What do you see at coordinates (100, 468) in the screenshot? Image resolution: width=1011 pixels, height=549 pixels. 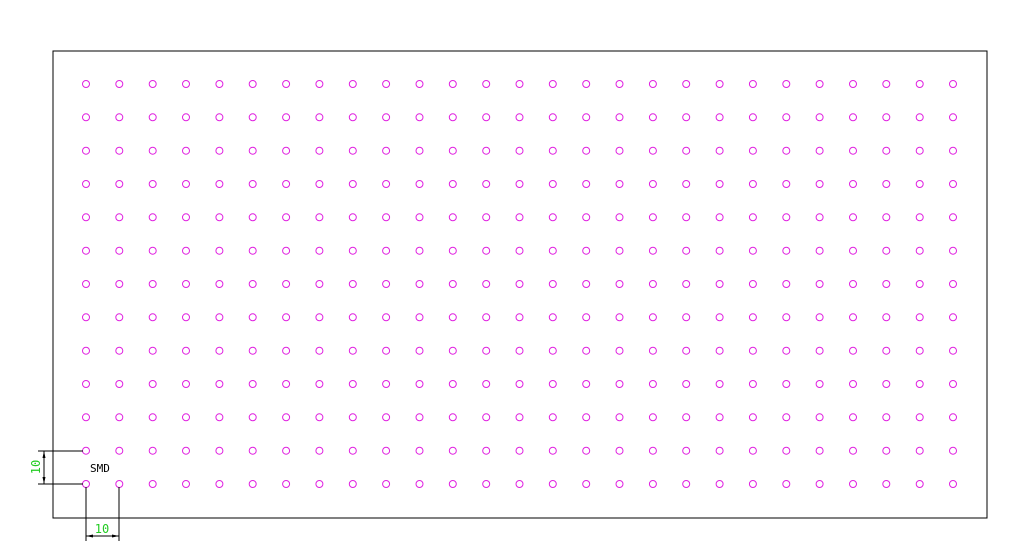 I see `smd-label: SMD` at bounding box center [100, 468].